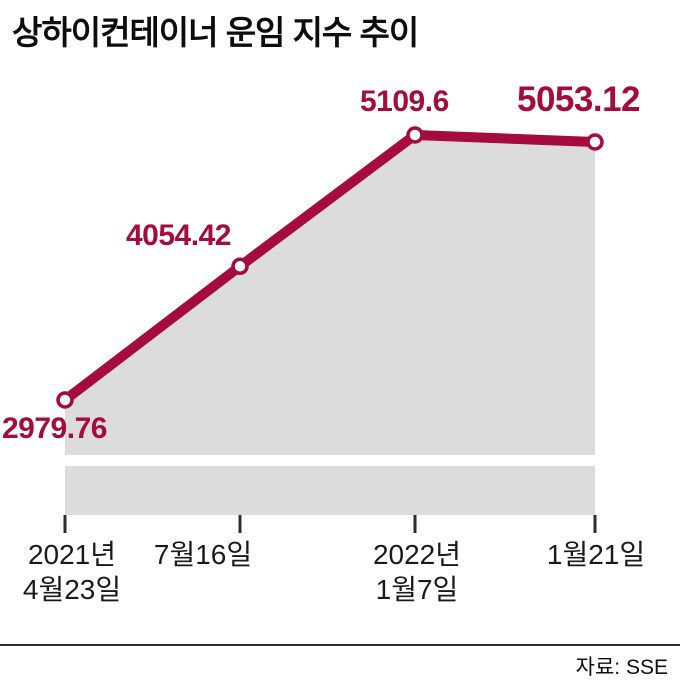 The height and width of the screenshot is (680, 680). I want to click on x-tick-label-3: 2022년 1월7일, so click(417, 572).